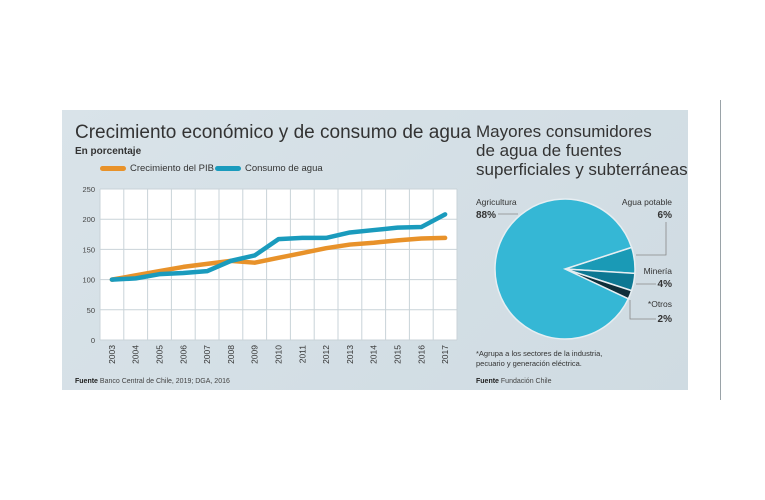 The width and height of the screenshot is (765, 500). What do you see at coordinates (164, 381) in the screenshot?
I see `source-text: Banco Central de Chile, 2019; DGA, 2016` at bounding box center [164, 381].